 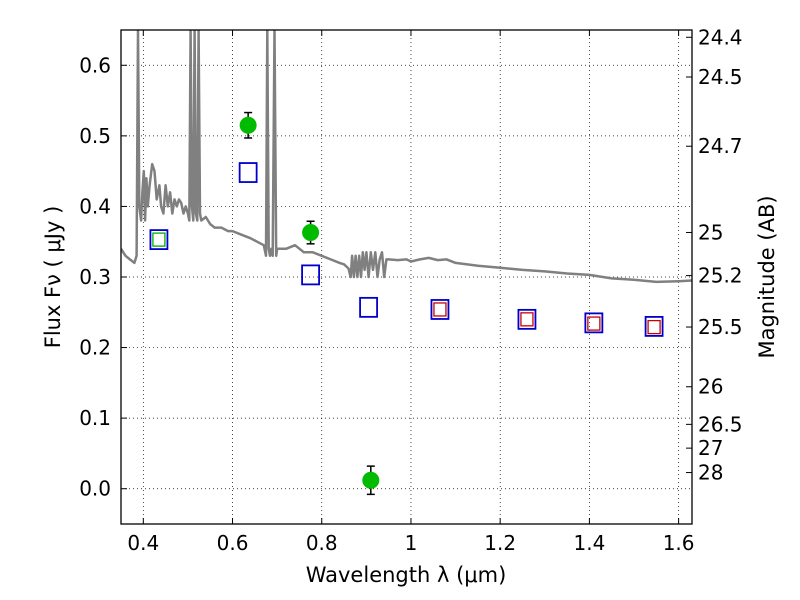 What do you see at coordinates (53, 277) in the screenshot?
I see `y-axis-label: Flux Fν ( μJy )` at bounding box center [53, 277].